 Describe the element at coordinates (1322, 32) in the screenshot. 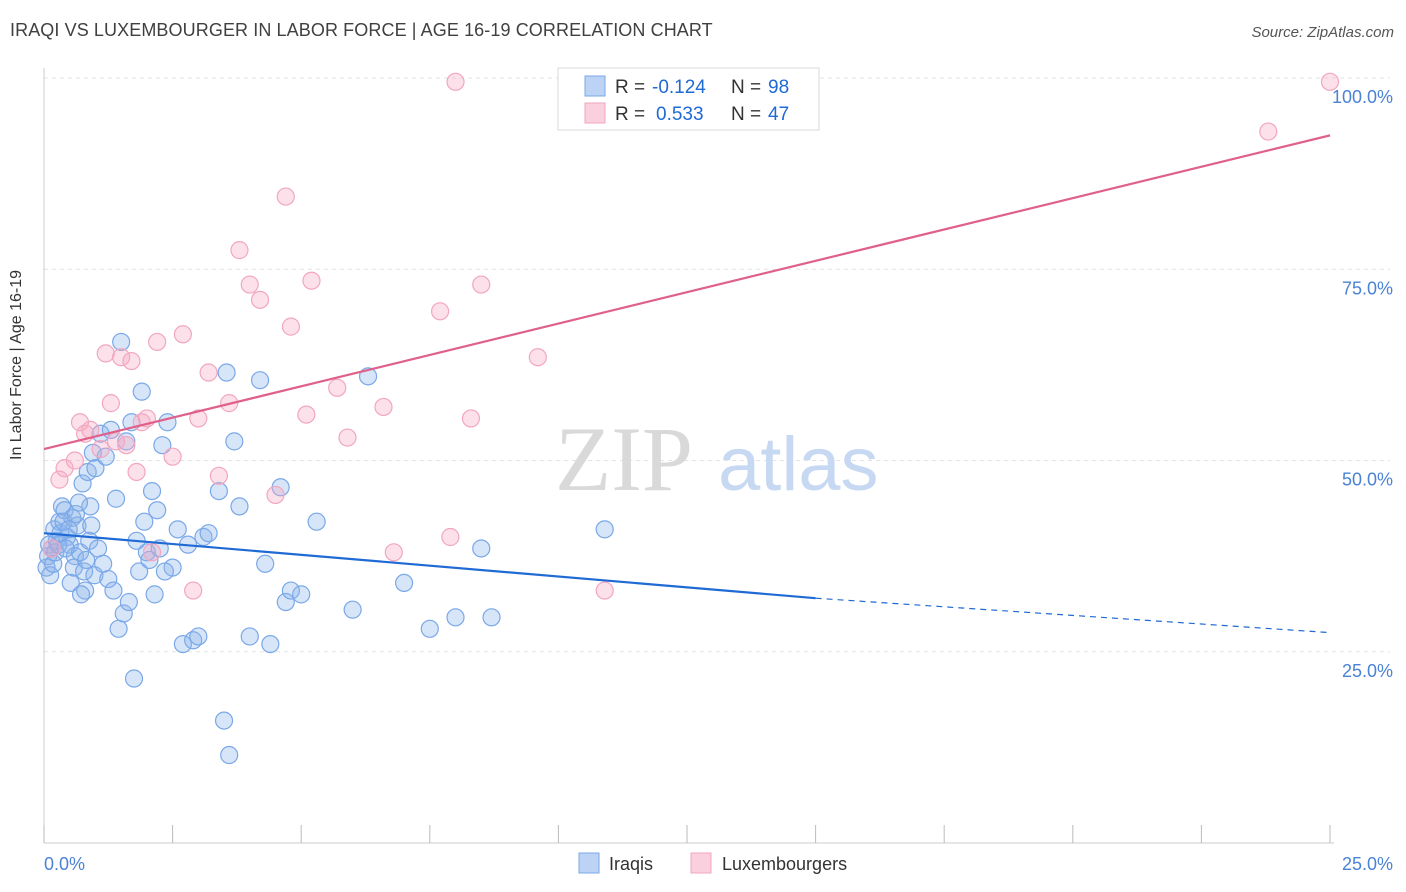

I see `source-label: Source: ZipAtlas.com` at that location.